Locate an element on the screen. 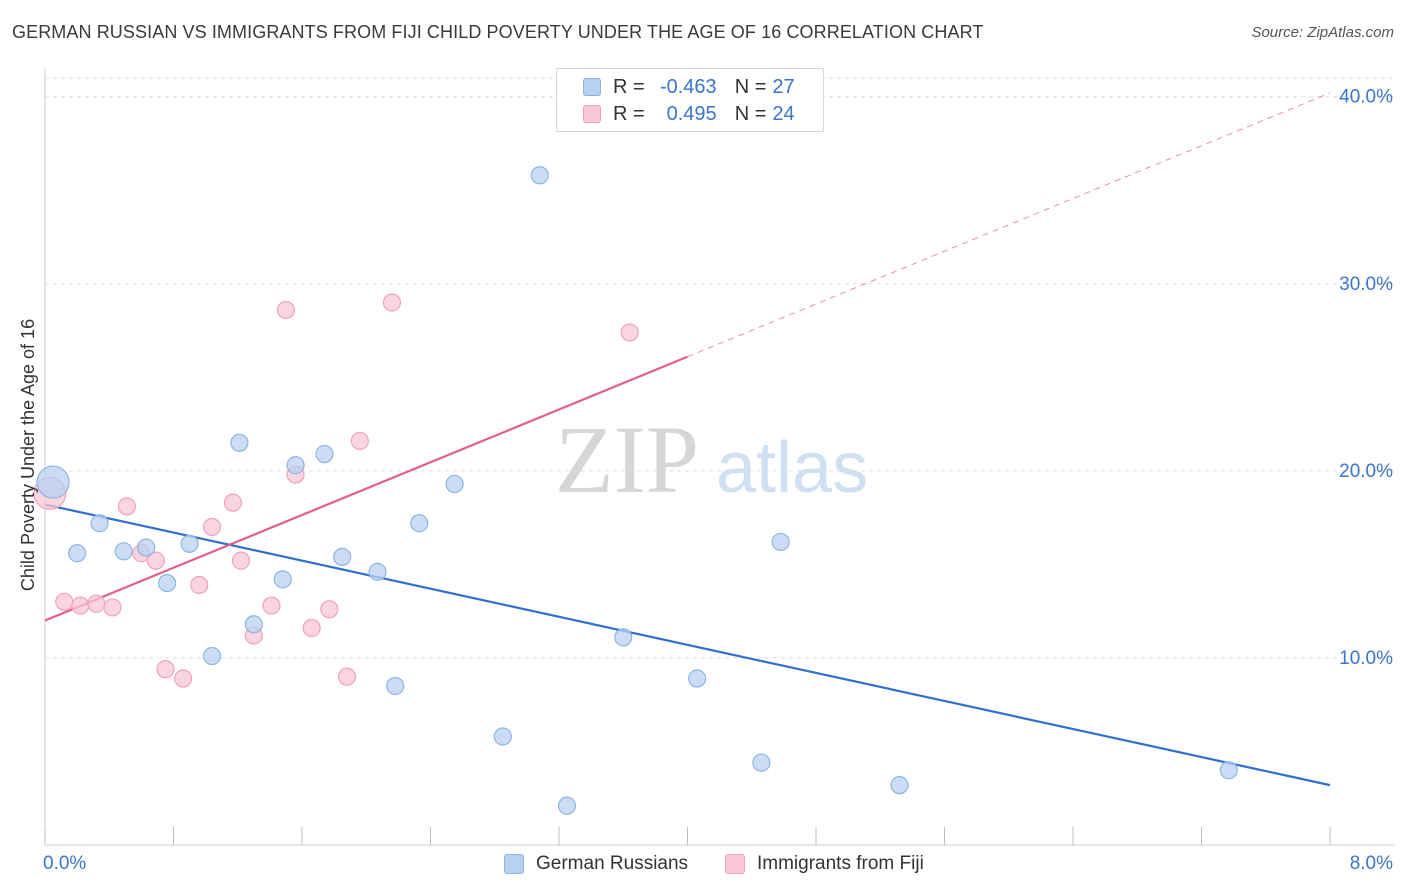 This screenshot has height=892, width=1406. y-tick-label: 30.0% is located at coordinates (1366, 284).